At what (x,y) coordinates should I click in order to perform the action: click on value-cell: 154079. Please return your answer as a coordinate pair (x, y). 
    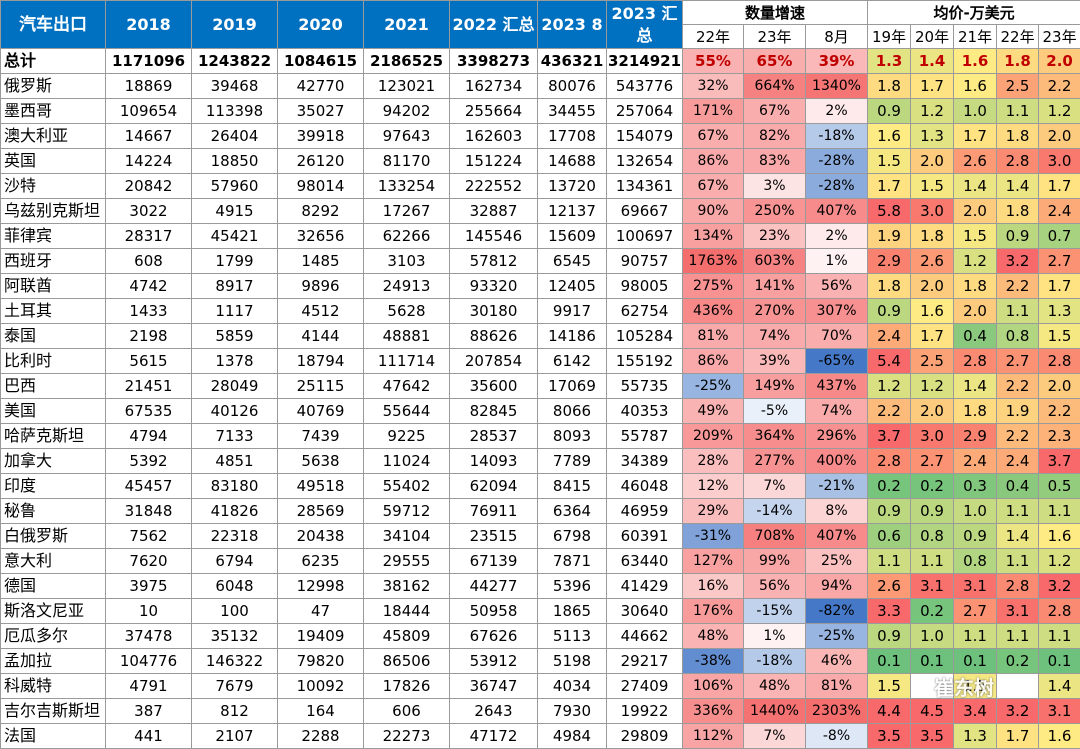
    Looking at the image, I should click on (645, 136).